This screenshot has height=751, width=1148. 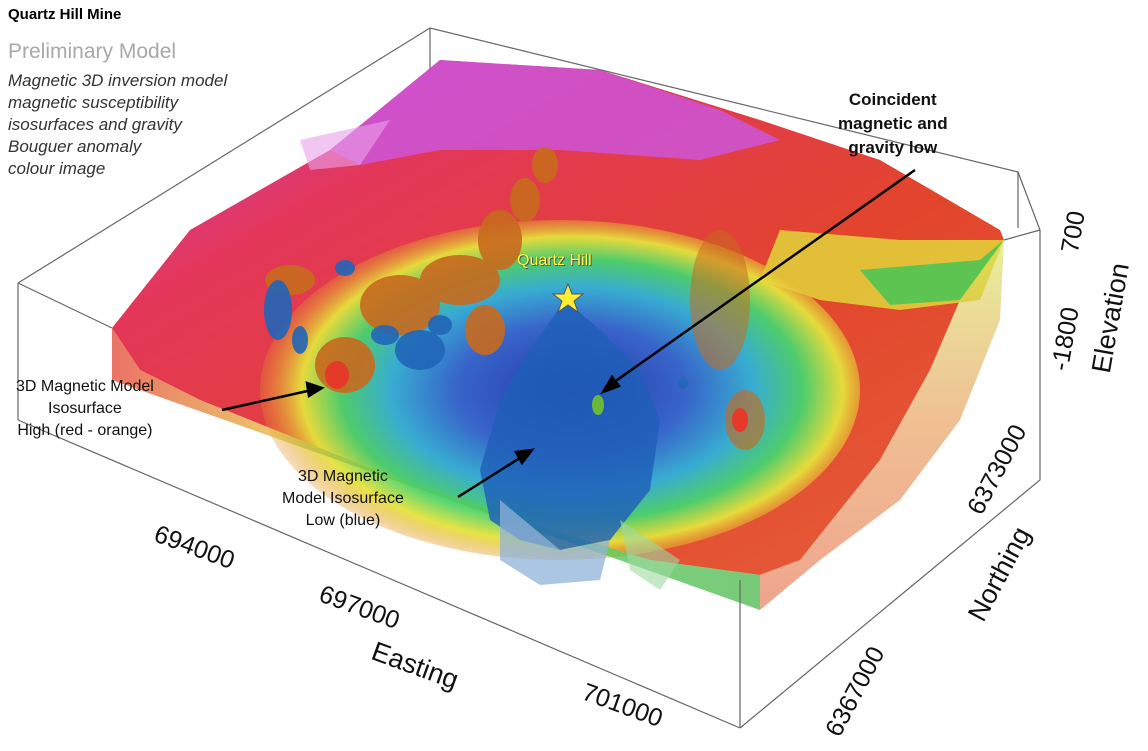 I want to click on gravity-low-marker, so click(x=598, y=405).